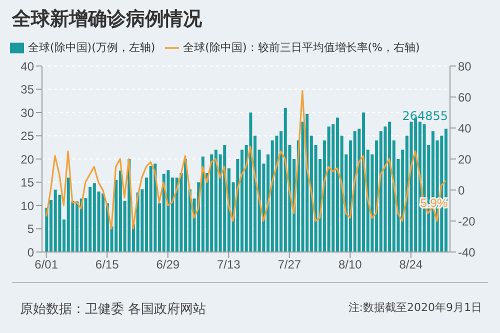 This screenshot has width=500, height=333. I want to click on y2-tick-label: 20, so click(465, 159).